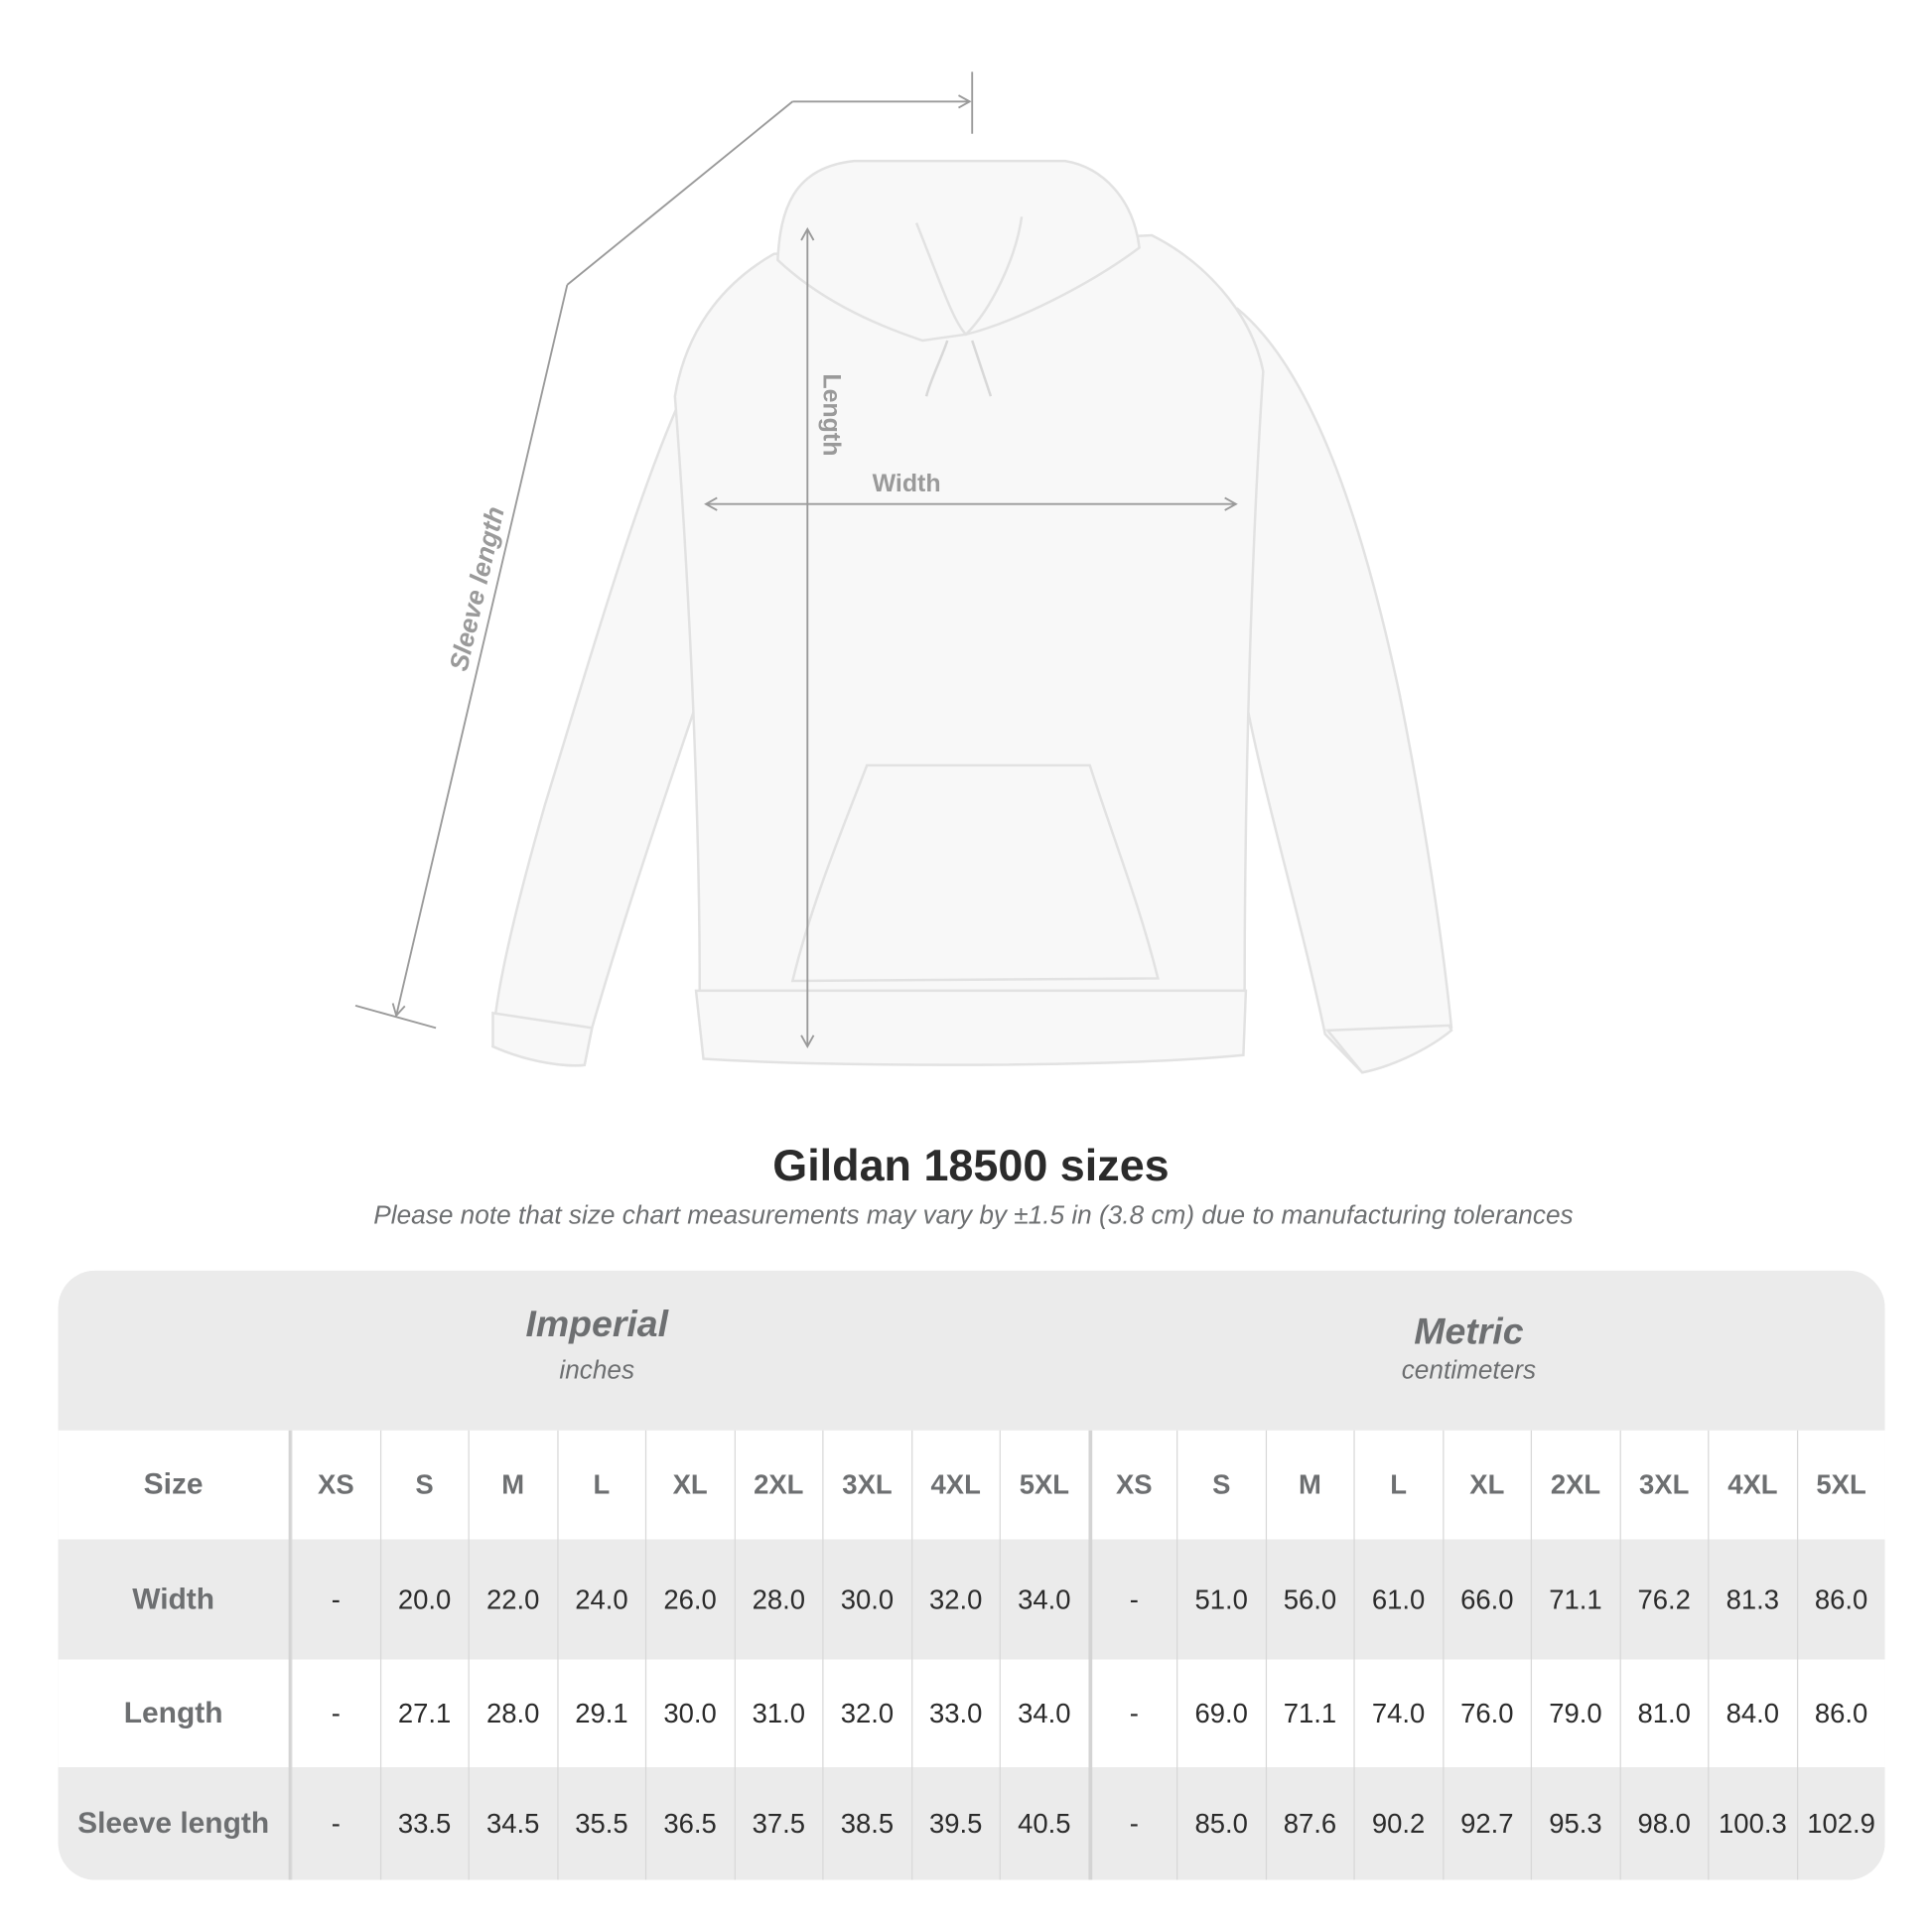  Describe the element at coordinates (512, 1600) in the screenshot. I see `table-cell: 22.0` at that location.